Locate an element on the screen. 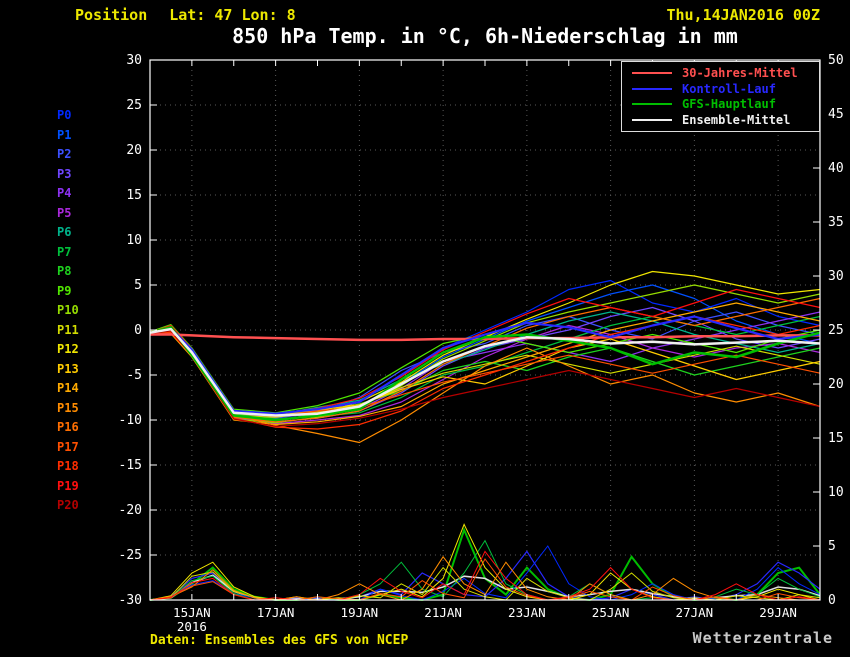  member-label-P3: P3 is located at coordinates (64, 173).